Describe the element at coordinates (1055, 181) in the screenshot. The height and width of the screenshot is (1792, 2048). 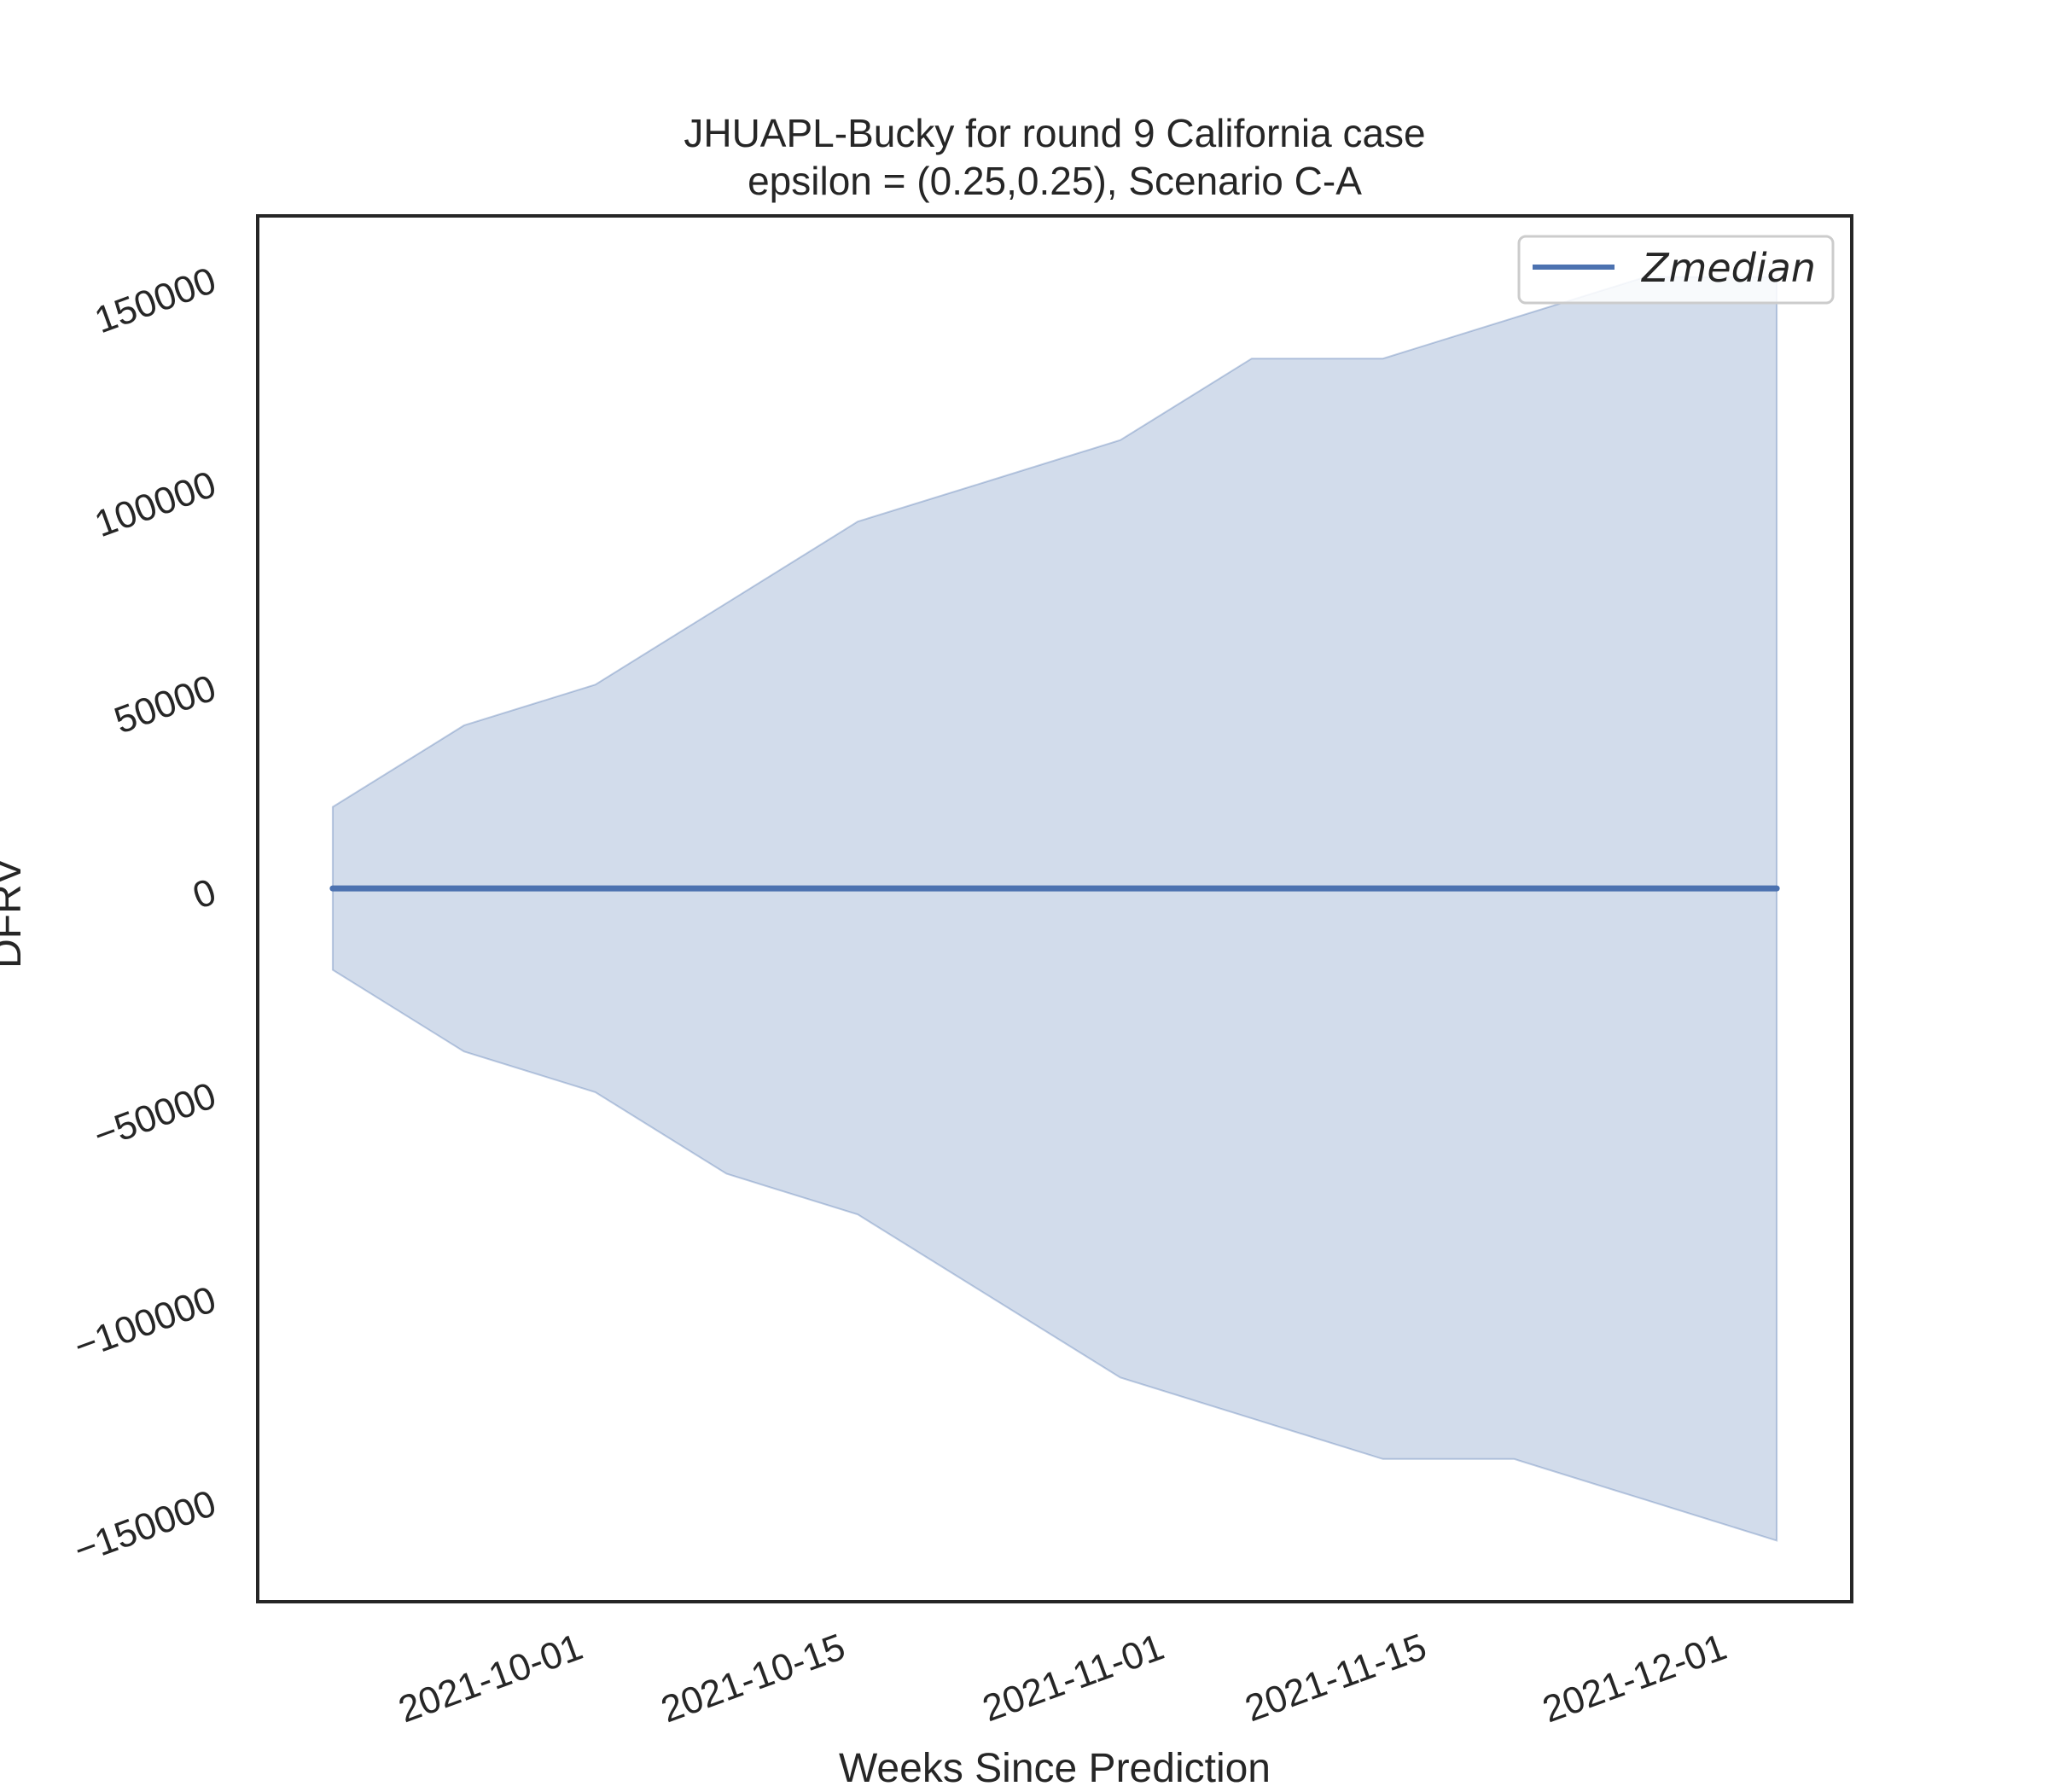
I see `chart-title-line2: epsilon = (0.25,0.25), Scenario C-A` at that location.